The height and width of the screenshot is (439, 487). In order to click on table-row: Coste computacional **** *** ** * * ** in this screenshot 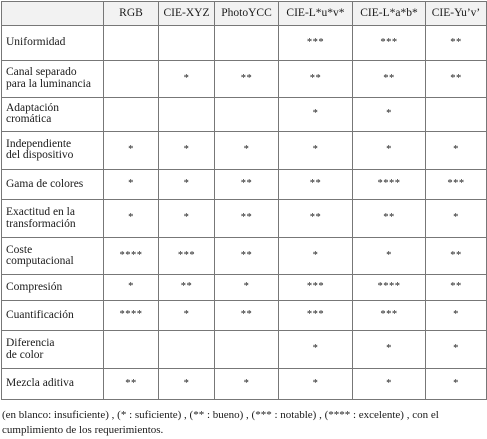, I will do `click(244, 256)`.